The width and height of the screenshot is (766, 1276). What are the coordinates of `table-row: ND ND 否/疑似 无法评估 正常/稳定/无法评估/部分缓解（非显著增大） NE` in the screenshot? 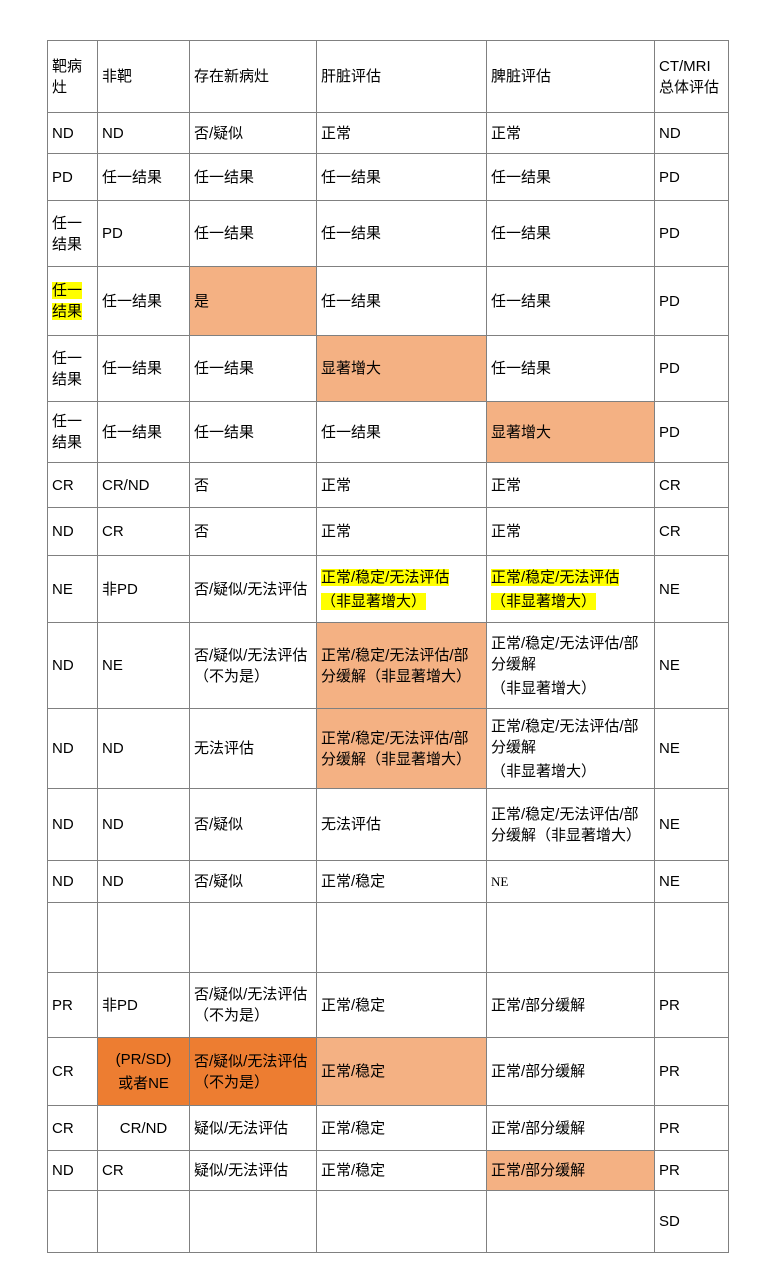 It's located at (388, 824).